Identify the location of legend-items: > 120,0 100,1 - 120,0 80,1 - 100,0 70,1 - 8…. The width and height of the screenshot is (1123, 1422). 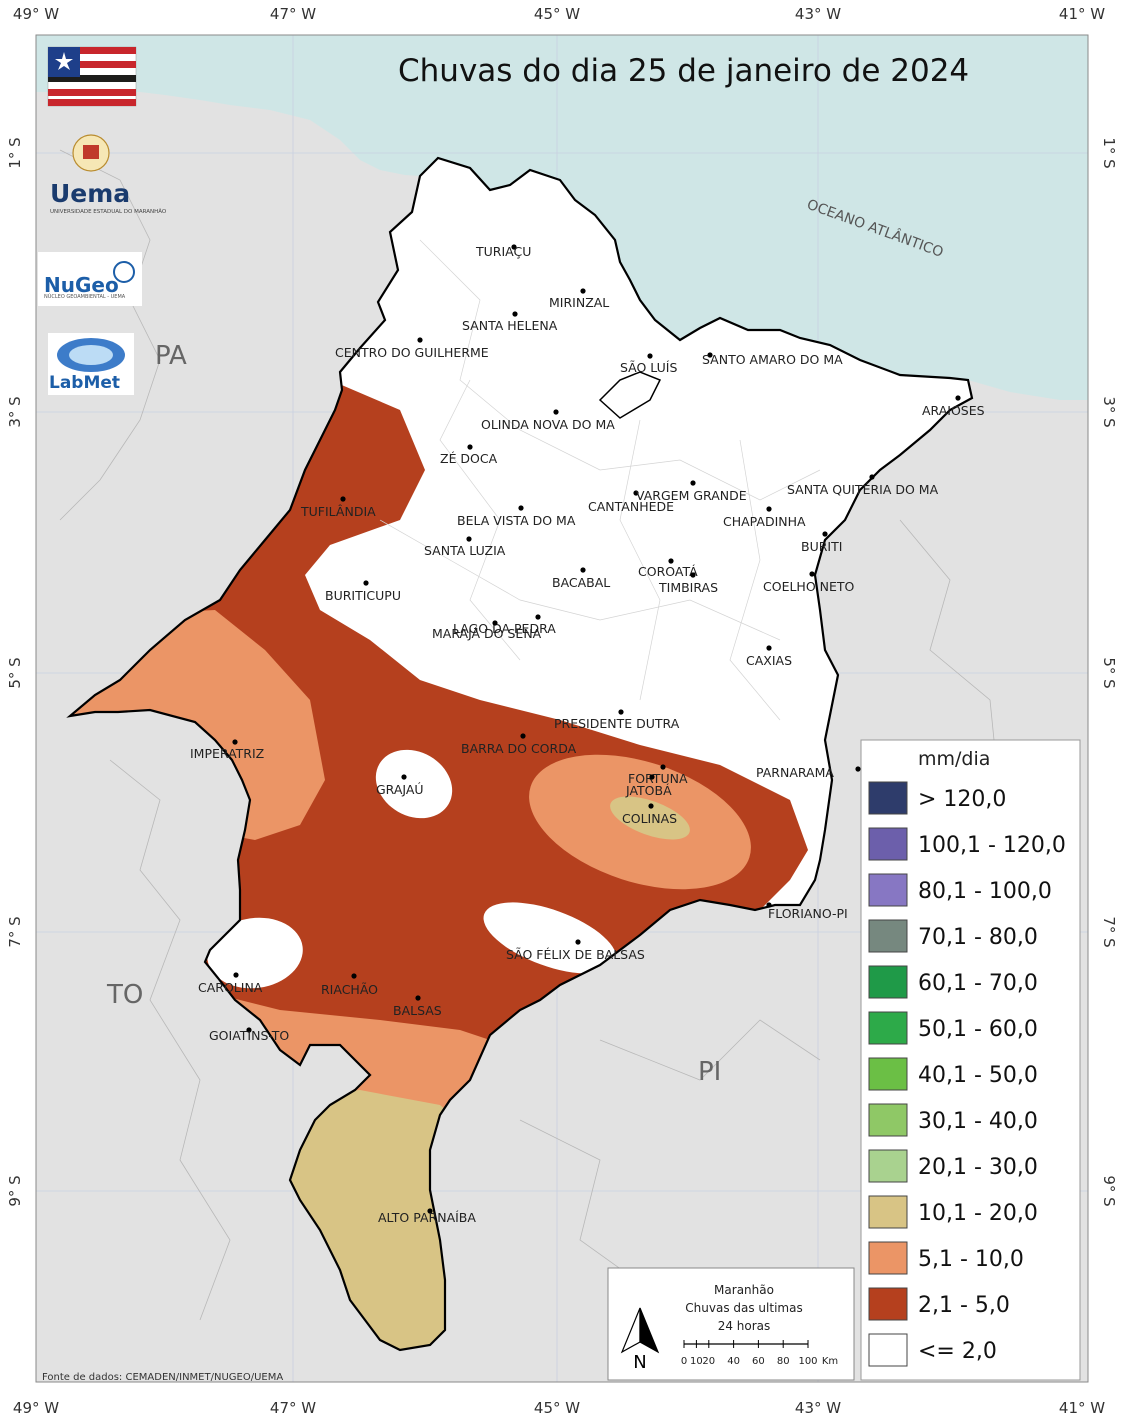
(967, 1074).